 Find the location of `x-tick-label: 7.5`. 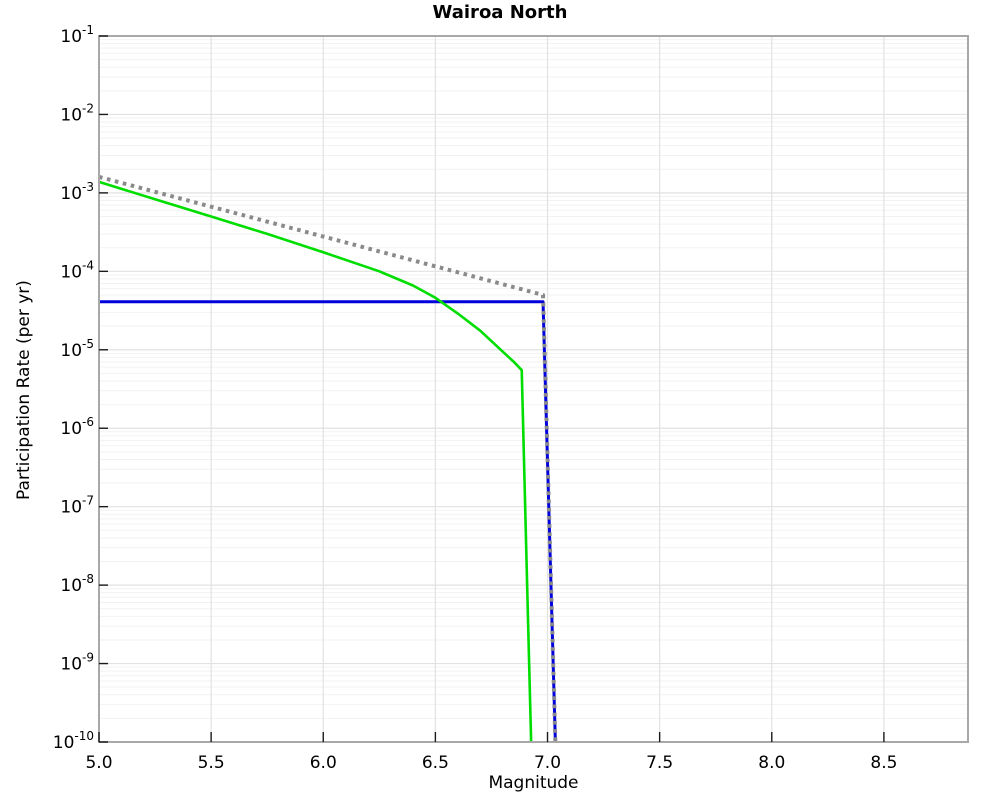

x-tick-label: 7.5 is located at coordinates (659, 763).